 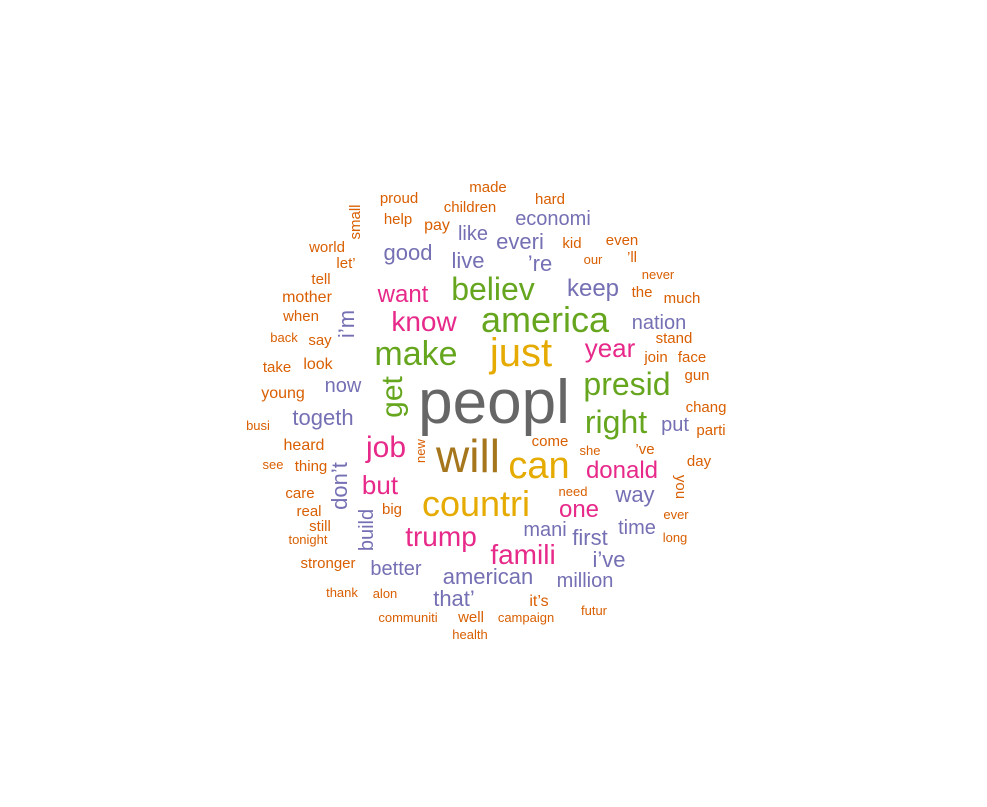 I want to click on word-31: don’t, so click(x=339, y=486).